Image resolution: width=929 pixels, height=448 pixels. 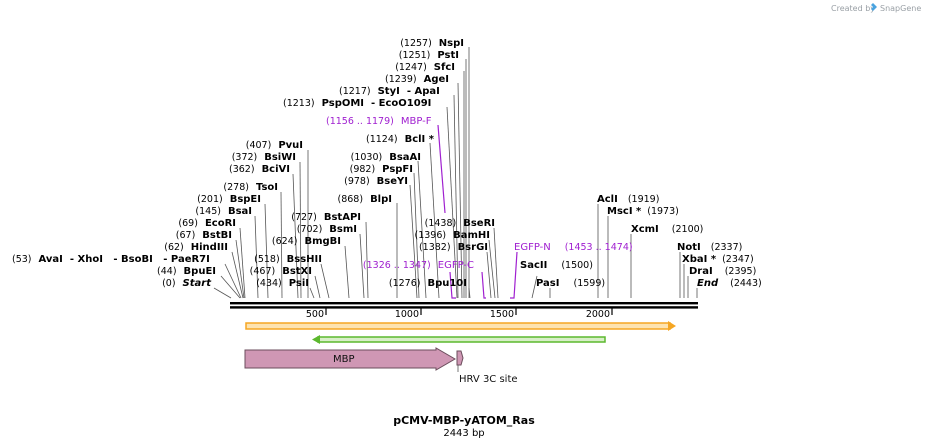 I want to click on site-bsrgi: (1382) BsrGI, so click(x=453, y=247).